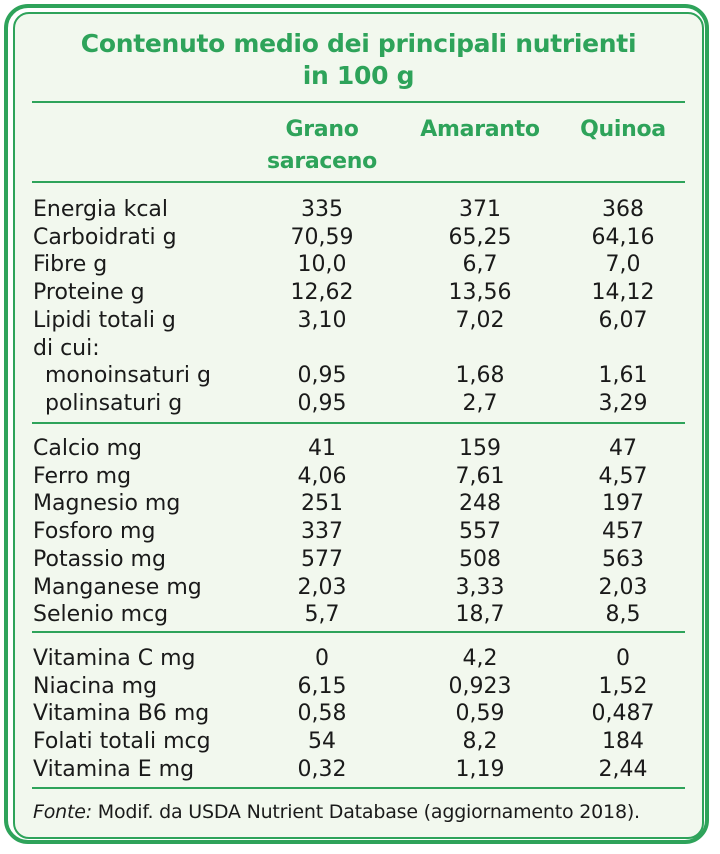 The image size is (720, 854). I want to click on value-amaranto: 2,7, so click(480, 403).